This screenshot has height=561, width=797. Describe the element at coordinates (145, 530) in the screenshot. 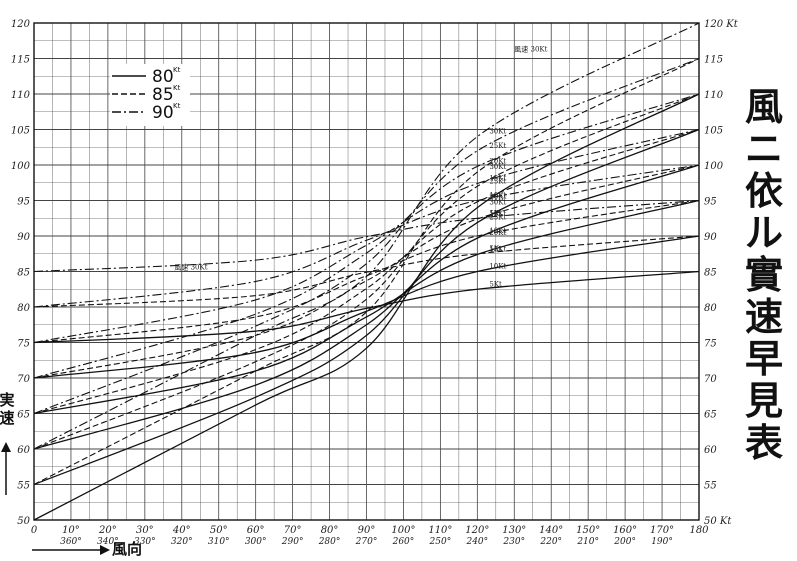

I see `x-tick-label: 30°` at that location.